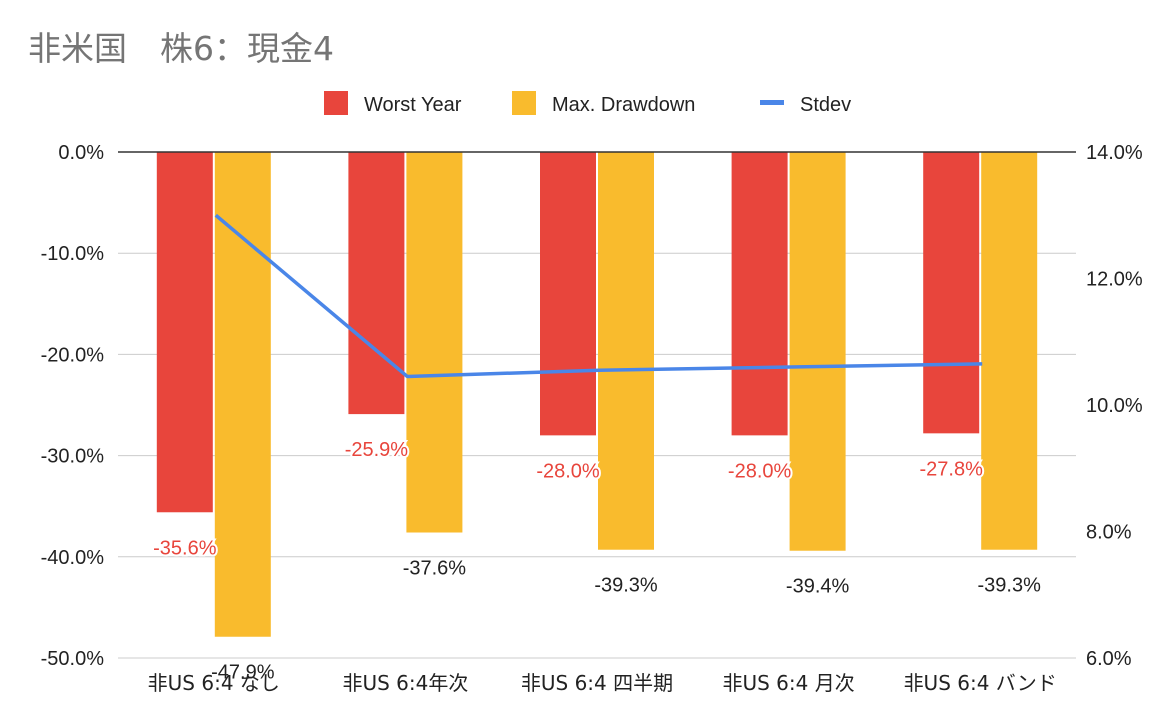  Describe the element at coordinates (73, 457) in the screenshot. I see `left-axis-tick-label: -30.0%` at that location.